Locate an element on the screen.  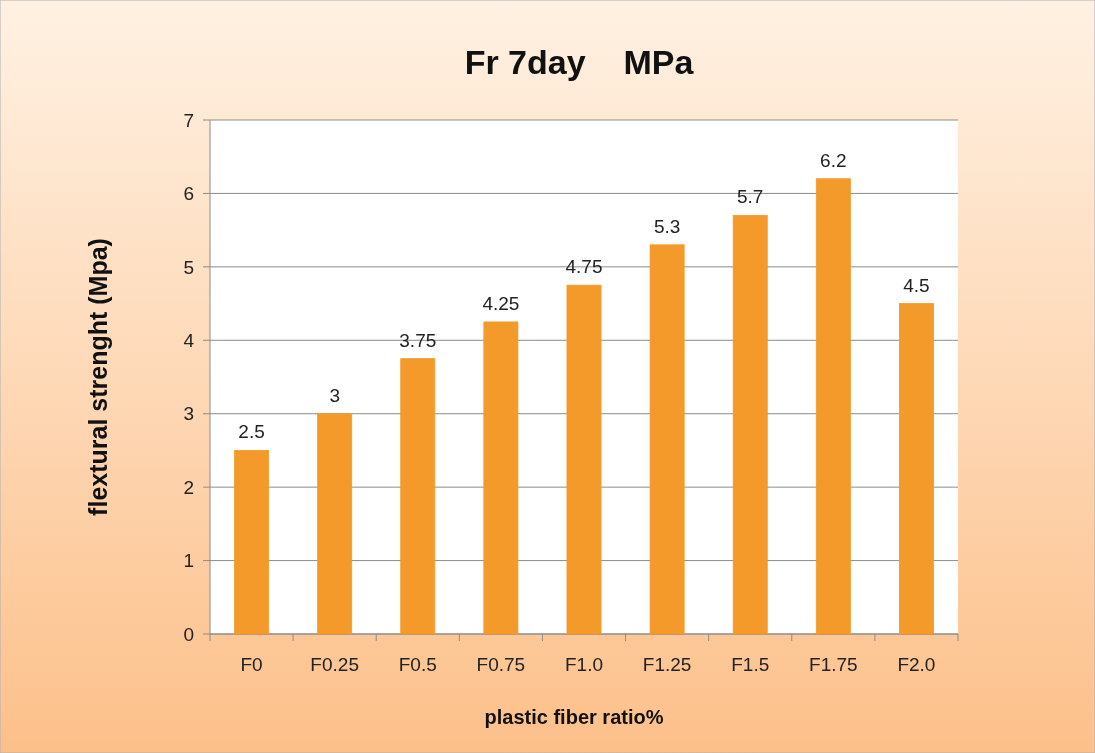
y-tick-label: 7 is located at coordinates (188, 120).